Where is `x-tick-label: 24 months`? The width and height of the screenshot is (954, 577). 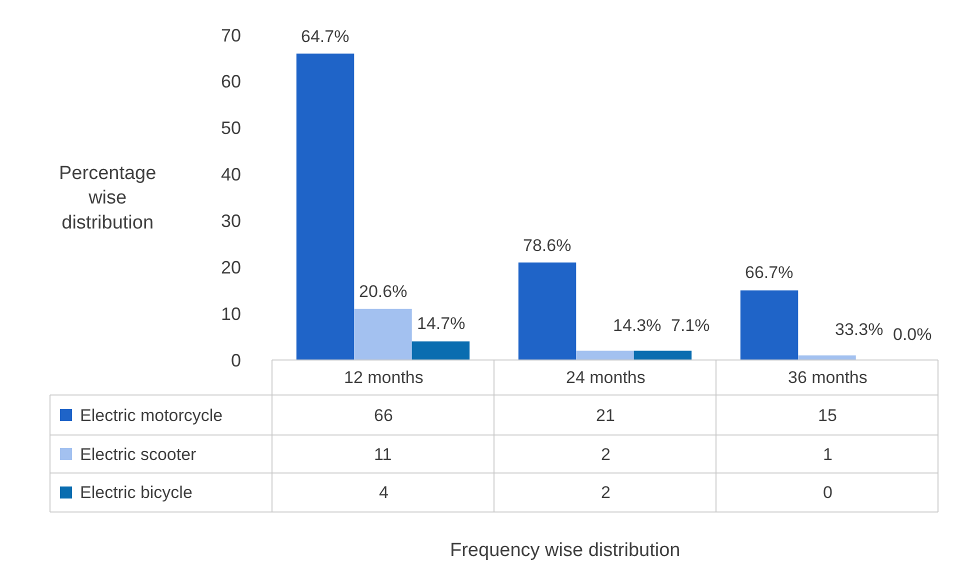
x-tick-label: 24 months is located at coordinates (606, 377).